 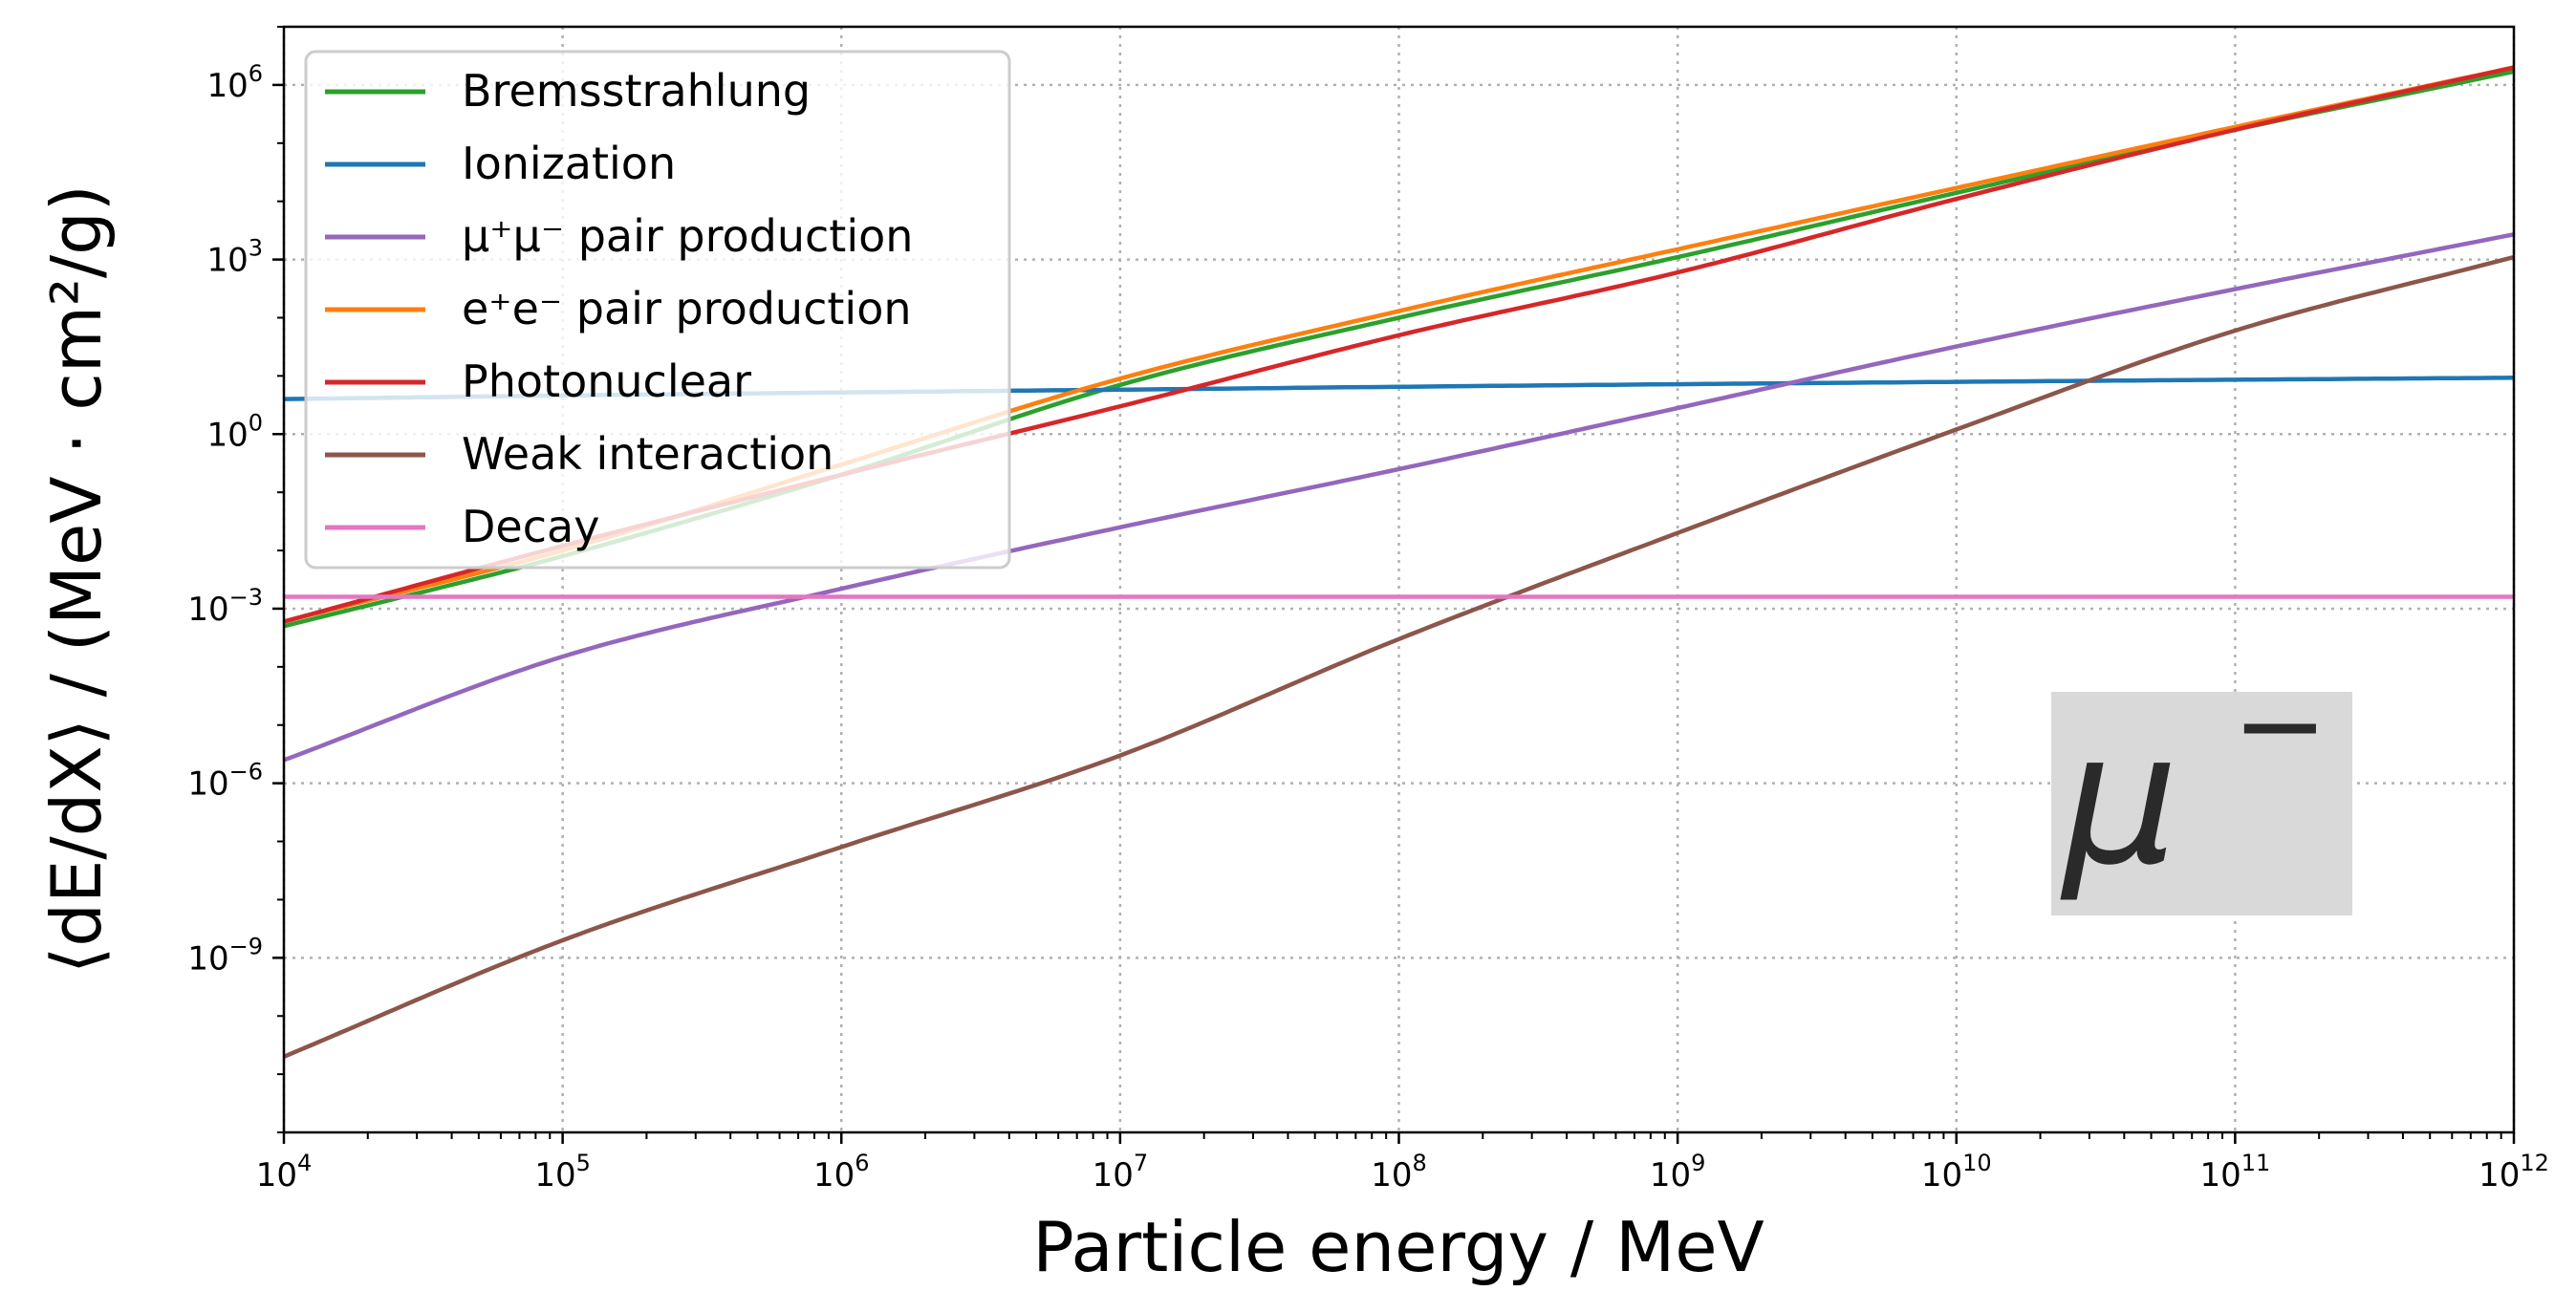 I want to click on x-tick-label: 10⁹, so click(x=1678, y=1172).